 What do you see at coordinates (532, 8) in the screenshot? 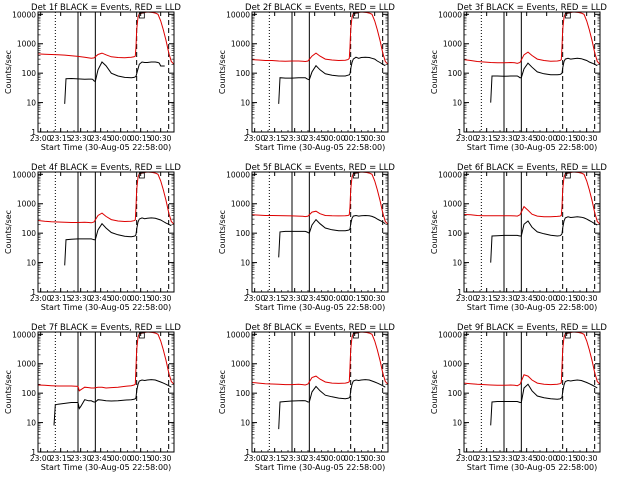
I see `panel-title: Det 3f BLACK = Events, RED = LLD` at bounding box center [532, 8].